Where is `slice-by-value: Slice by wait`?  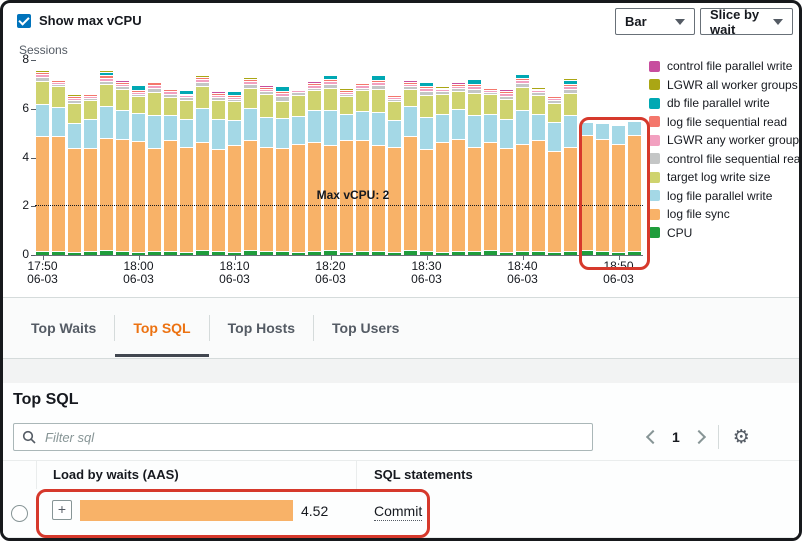 slice-by-value: Slice by wait is located at coordinates (735, 21).